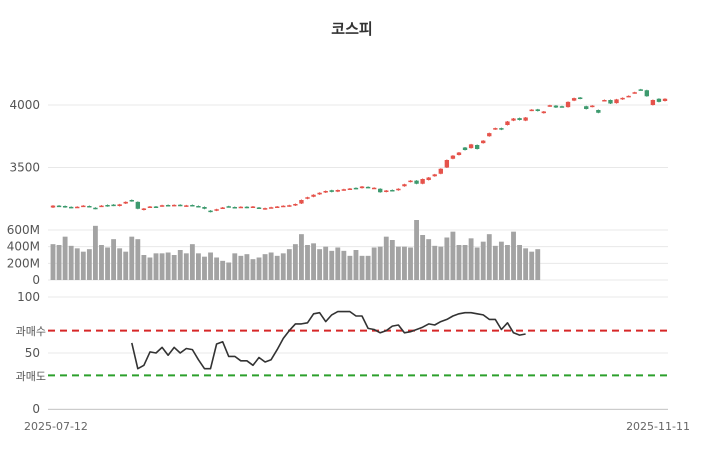 Image resolution: width=704 pixels, height=455 pixels. I want to click on osc-tick-label: 100, so click(28, 297).